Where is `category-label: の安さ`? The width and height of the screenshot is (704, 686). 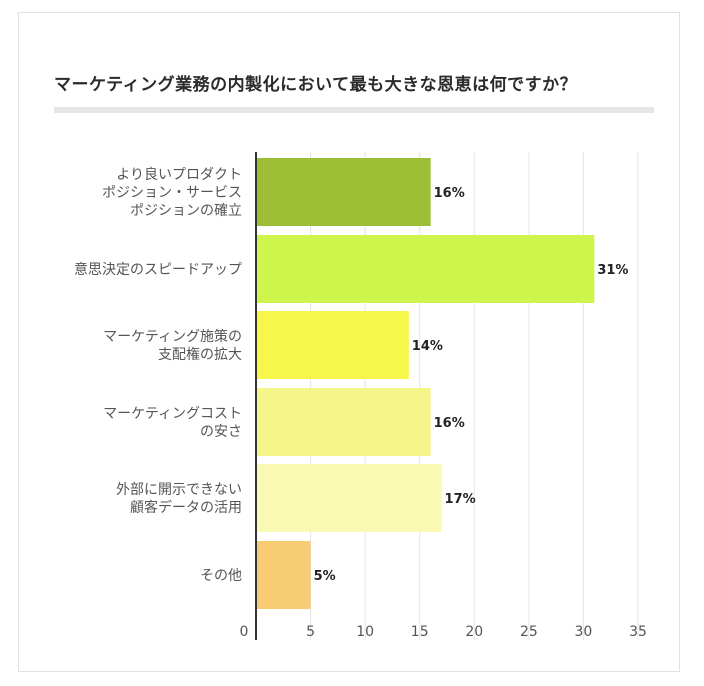
category-label: の安さ is located at coordinates (221, 432).